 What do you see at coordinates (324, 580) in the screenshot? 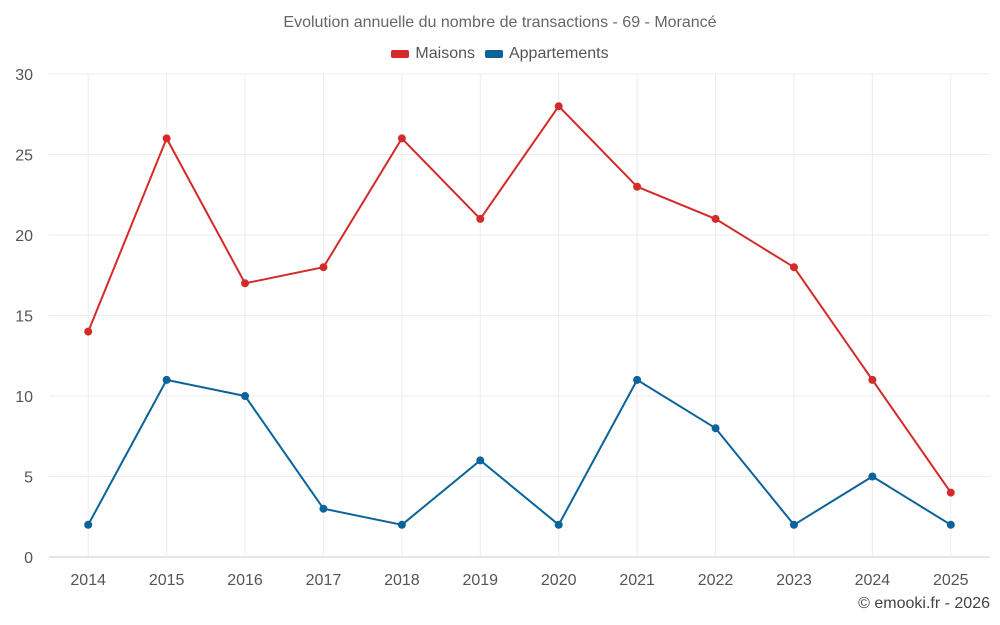
I see `x-tick-label: 2017` at bounding box center [324, 580].